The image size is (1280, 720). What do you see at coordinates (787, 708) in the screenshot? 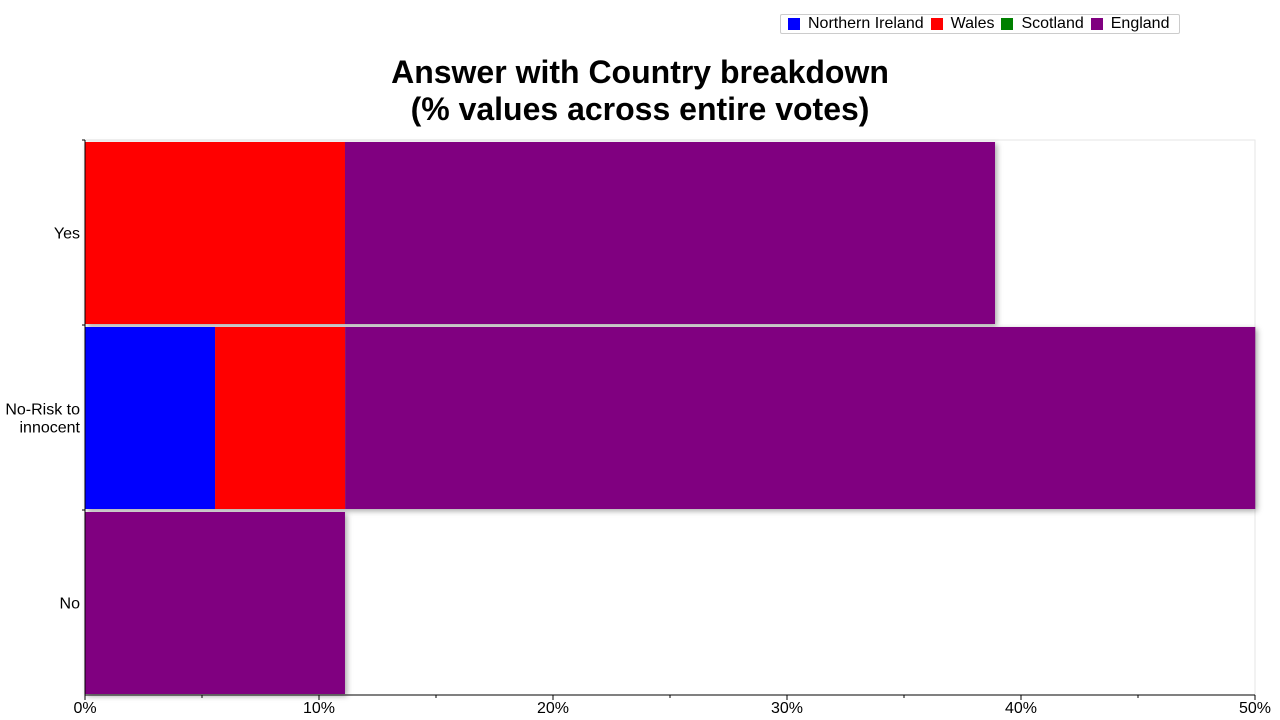
I see `x-tick-label: 30%` at bounding box center [787, 708].